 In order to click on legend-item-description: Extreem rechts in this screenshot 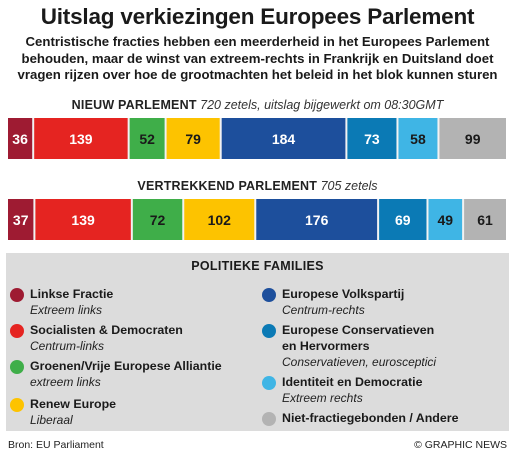, I will do `click(322, 398)`.